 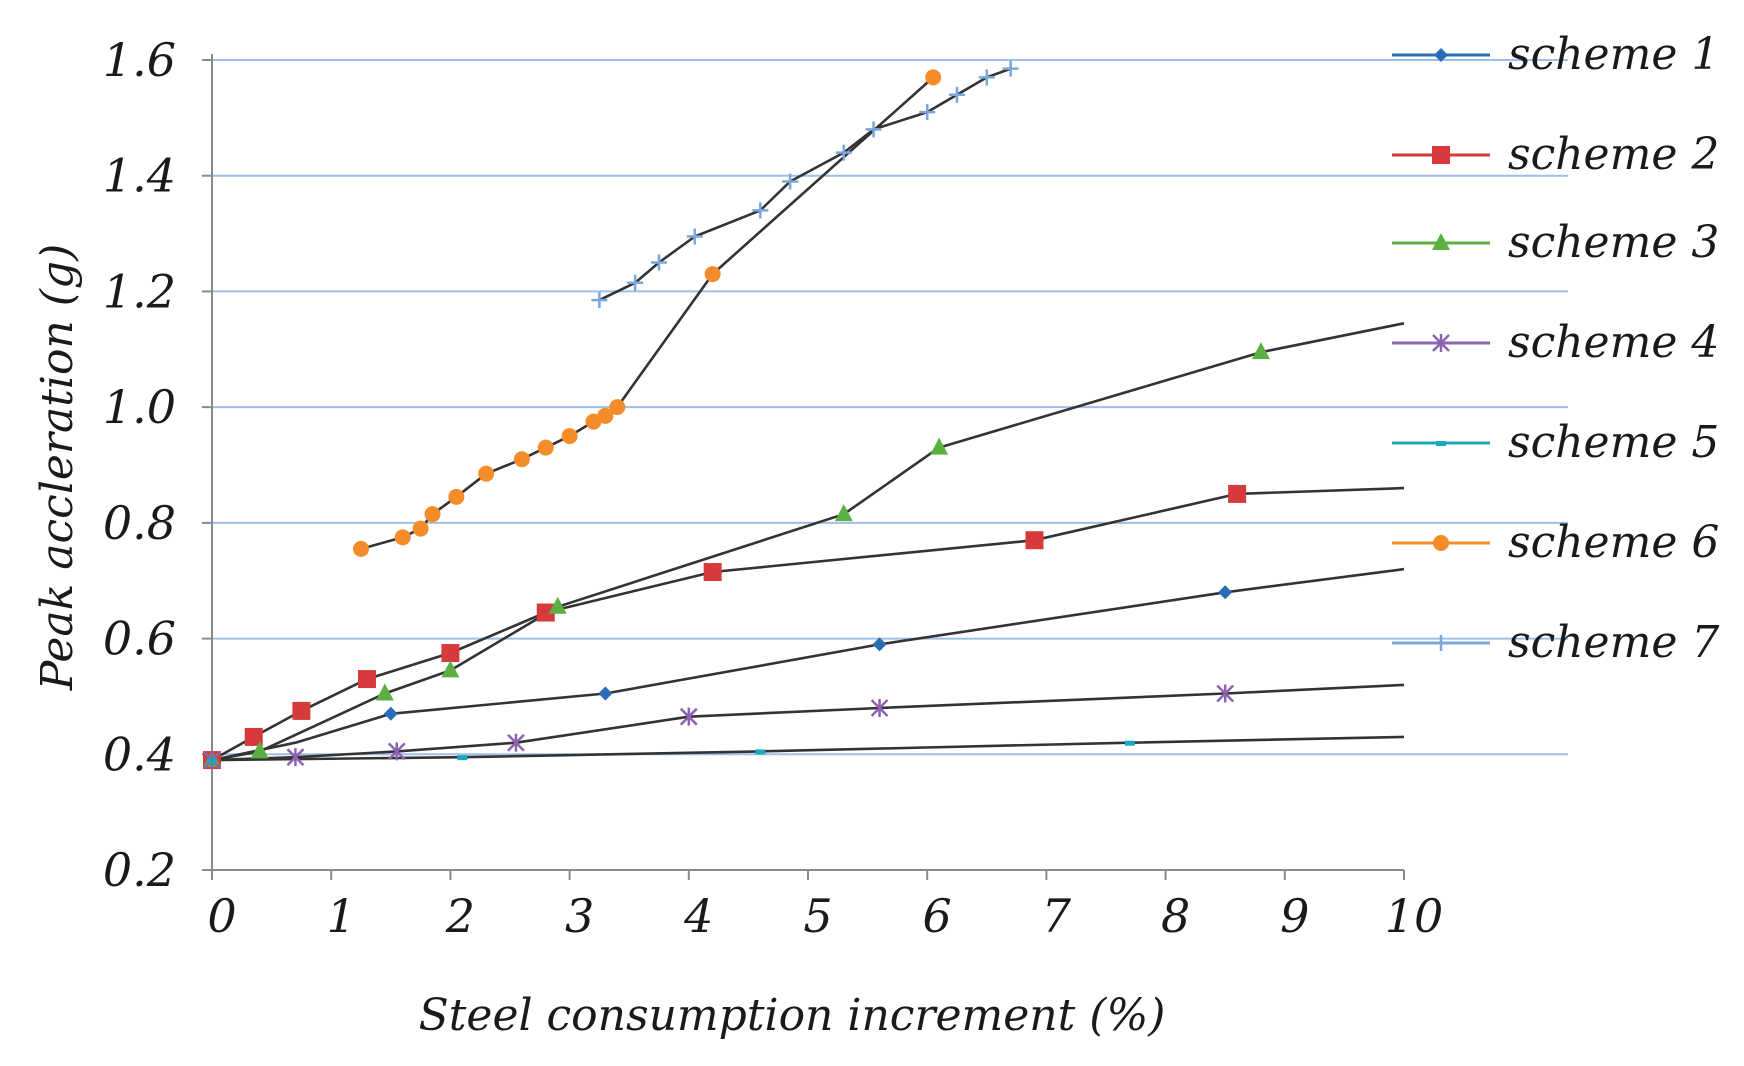 I want to click on x-tick-label: 1, so click(x=341, y=916).